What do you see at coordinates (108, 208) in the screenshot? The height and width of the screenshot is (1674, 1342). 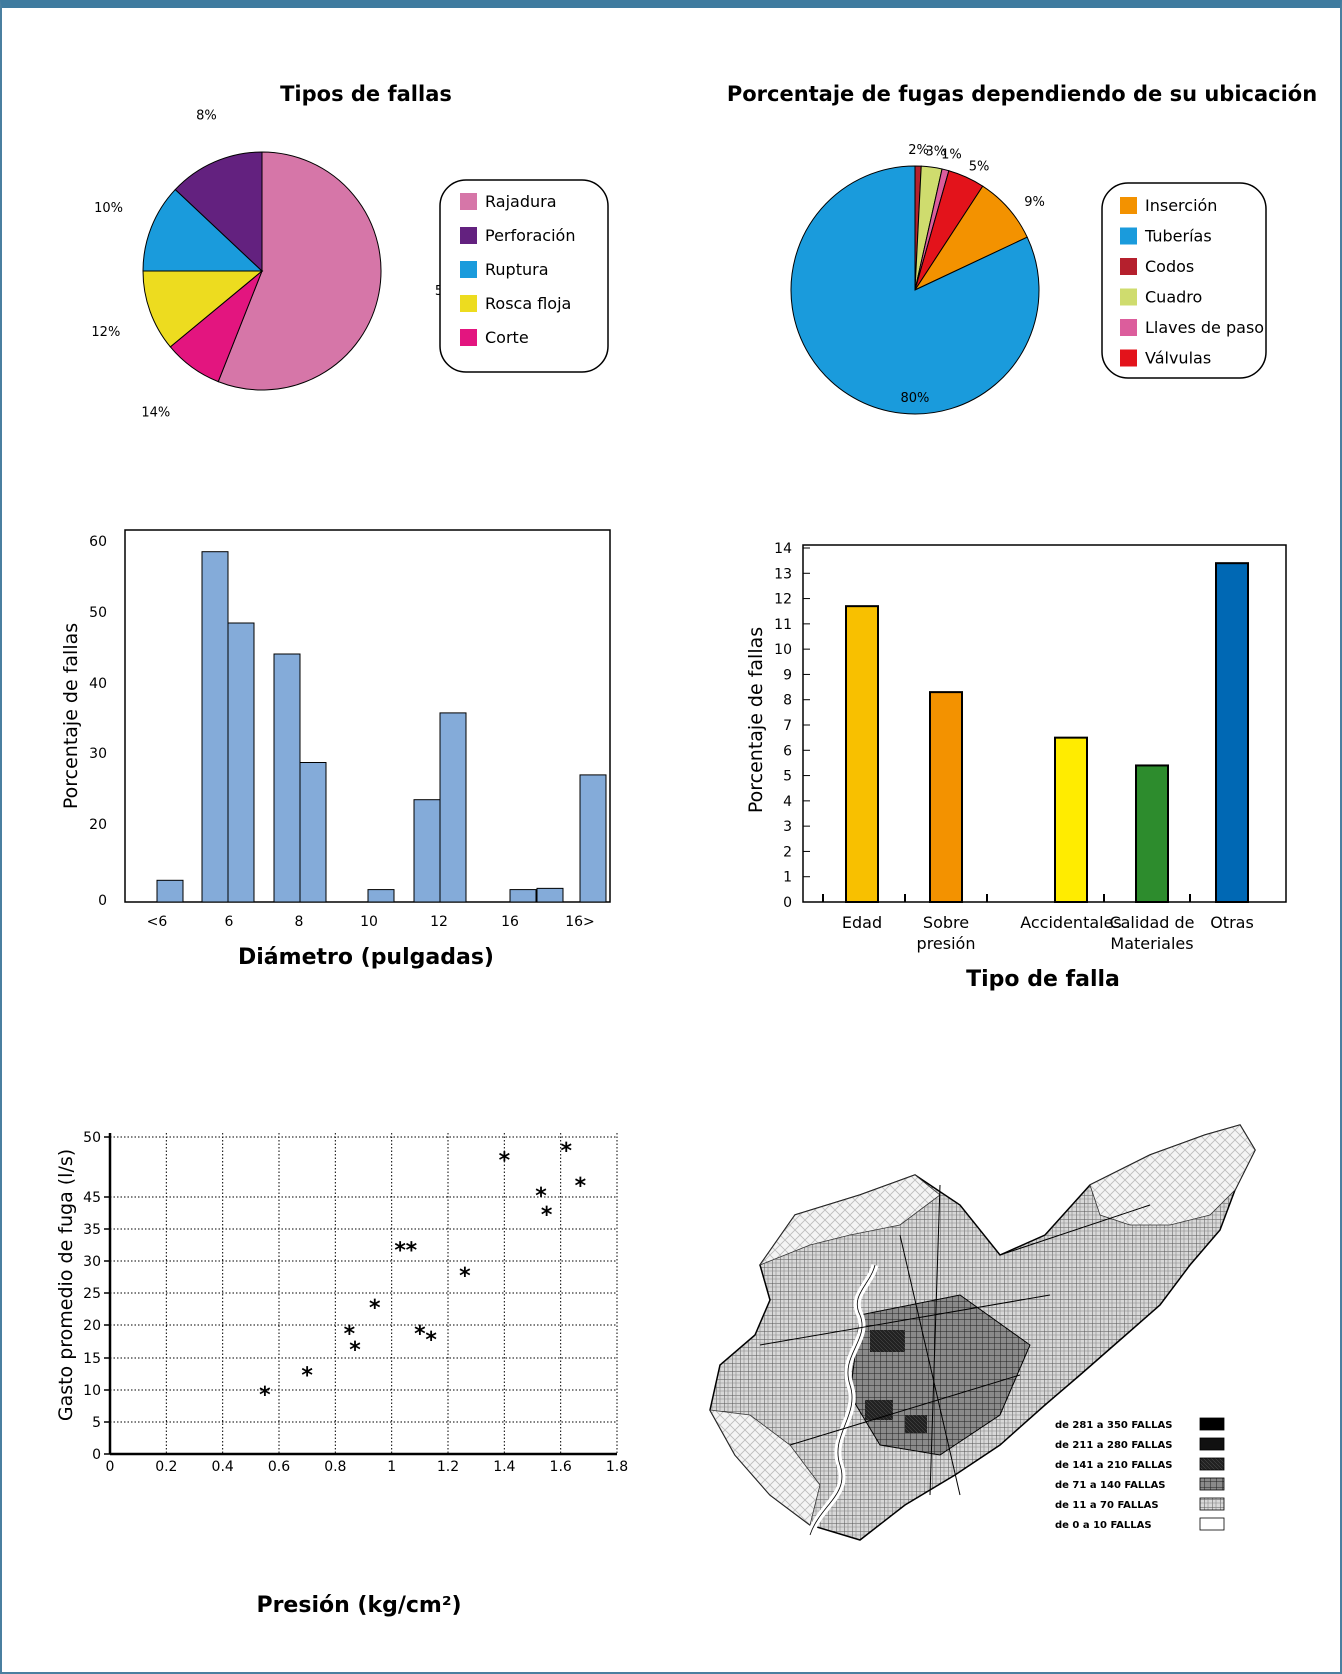 I see `pie1-pct-label: 10%` at bounding box center [108, 208].